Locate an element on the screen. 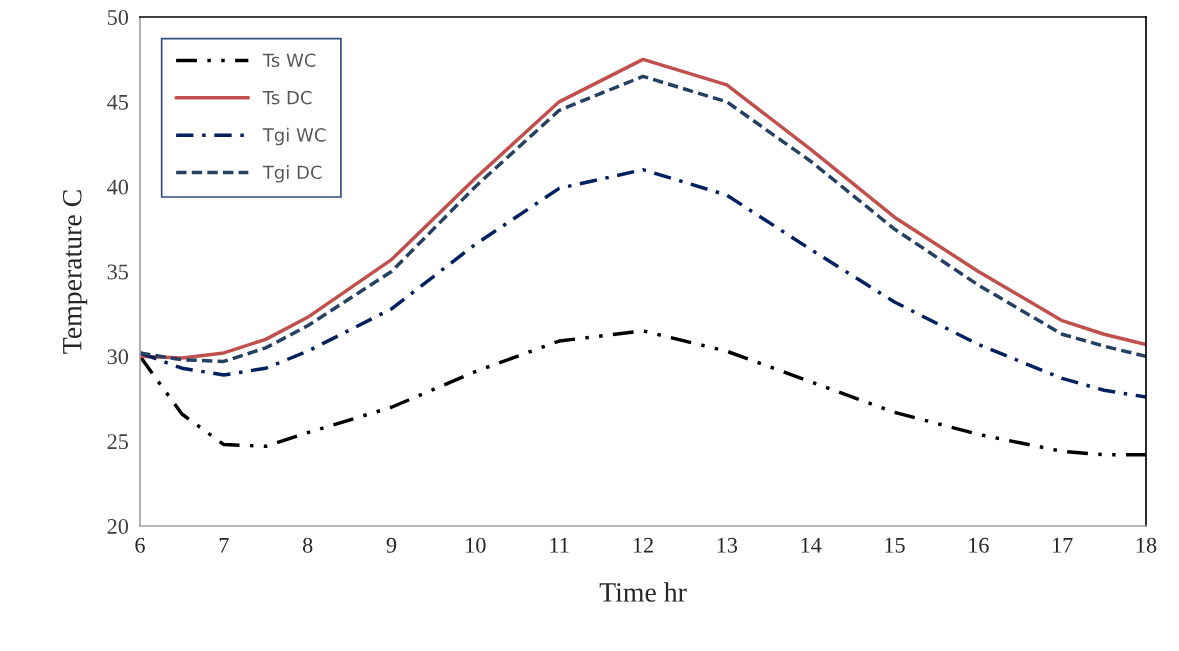 The width and height of the screenshot is (1179, 651). x-tick-label: 7 is located at coordinates (224, 545).